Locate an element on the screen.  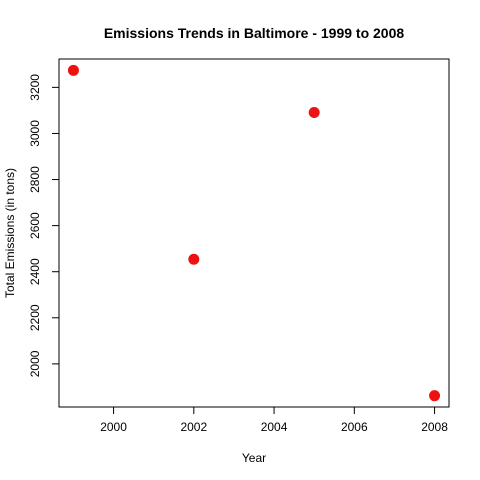
y-axis: 2000 2200 2400 2600 2800 3000 3200 is located at coordinates (44, 225).